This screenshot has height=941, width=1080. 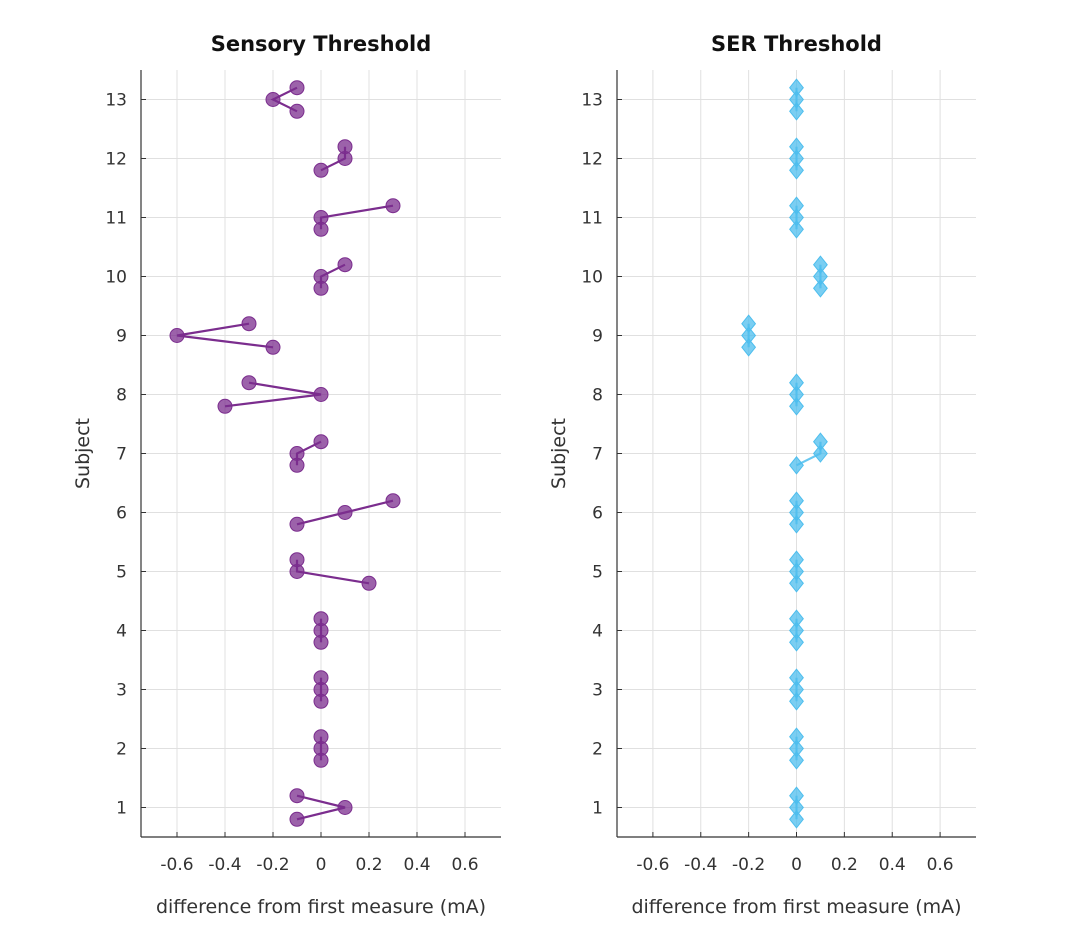 I want to click on x-tick-label: -0.4, so click(x=700, y=865).